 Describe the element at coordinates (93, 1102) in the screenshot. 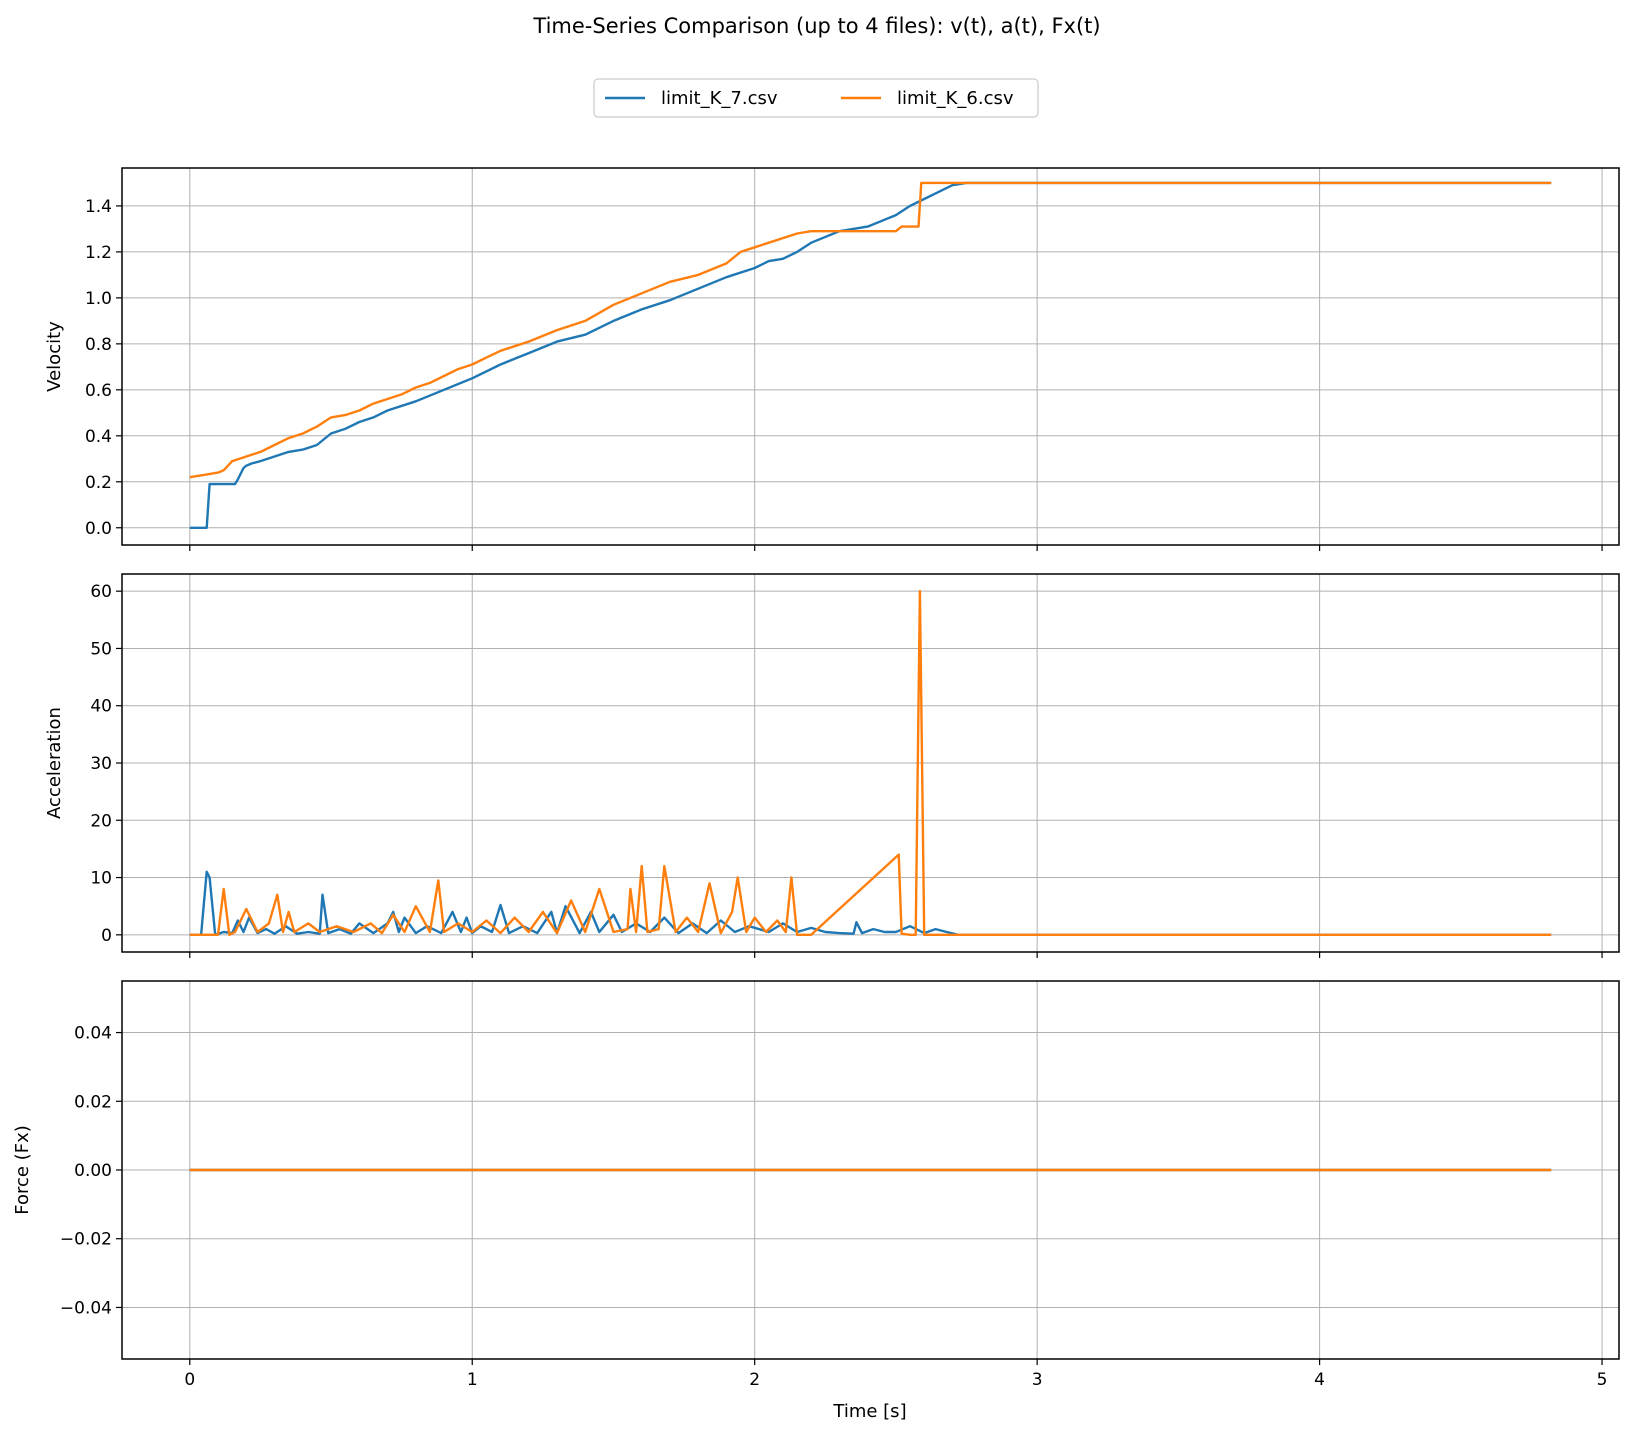

I see `force-y-tick-label-3: 0.02` at that location.